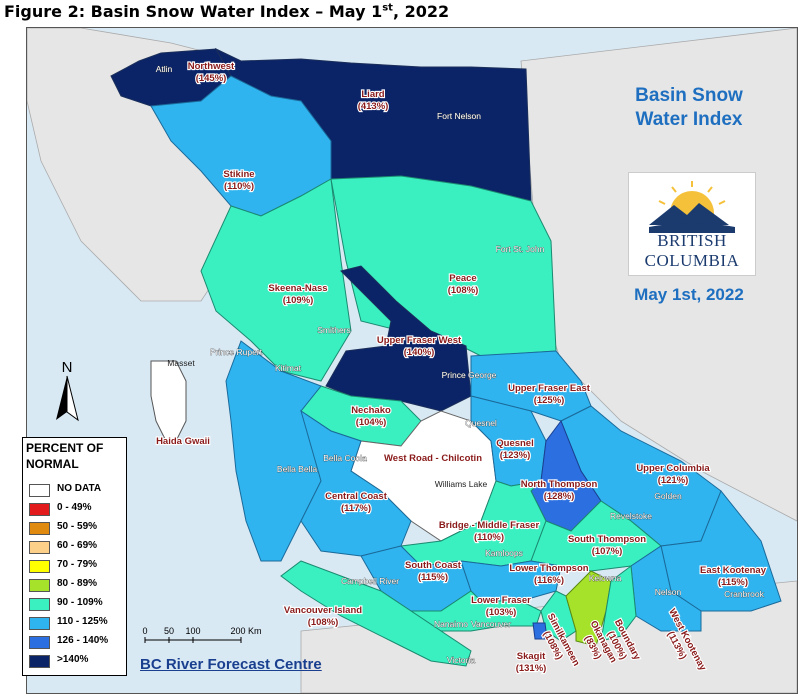  What do you see at coordinates (531, 668) in the screenshot?
I see `label-skagit-pct: (131%)` at bounding box center [531, 668].